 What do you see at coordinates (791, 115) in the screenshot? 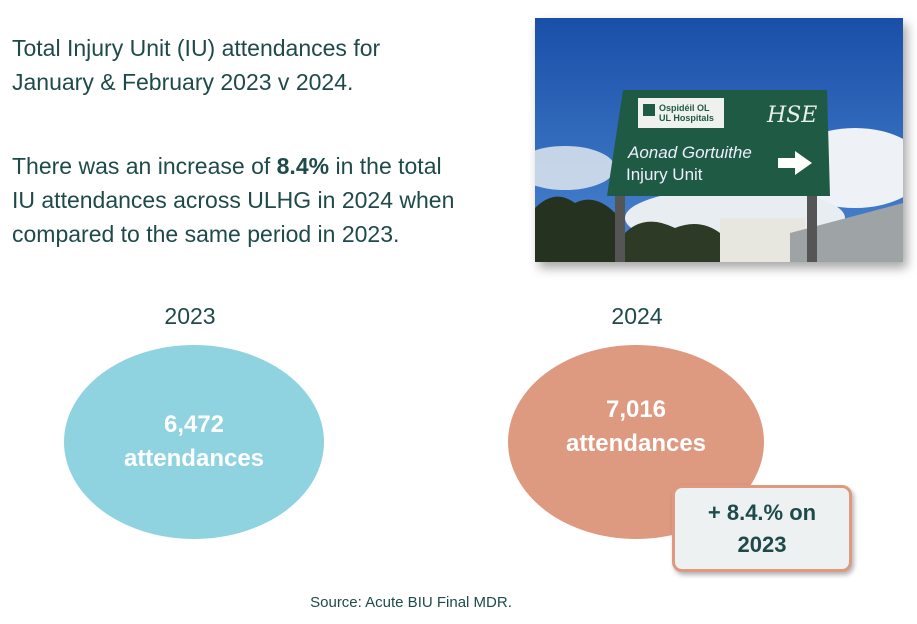
I see `hse-logo: HSE` at bounding box center [791, 115].